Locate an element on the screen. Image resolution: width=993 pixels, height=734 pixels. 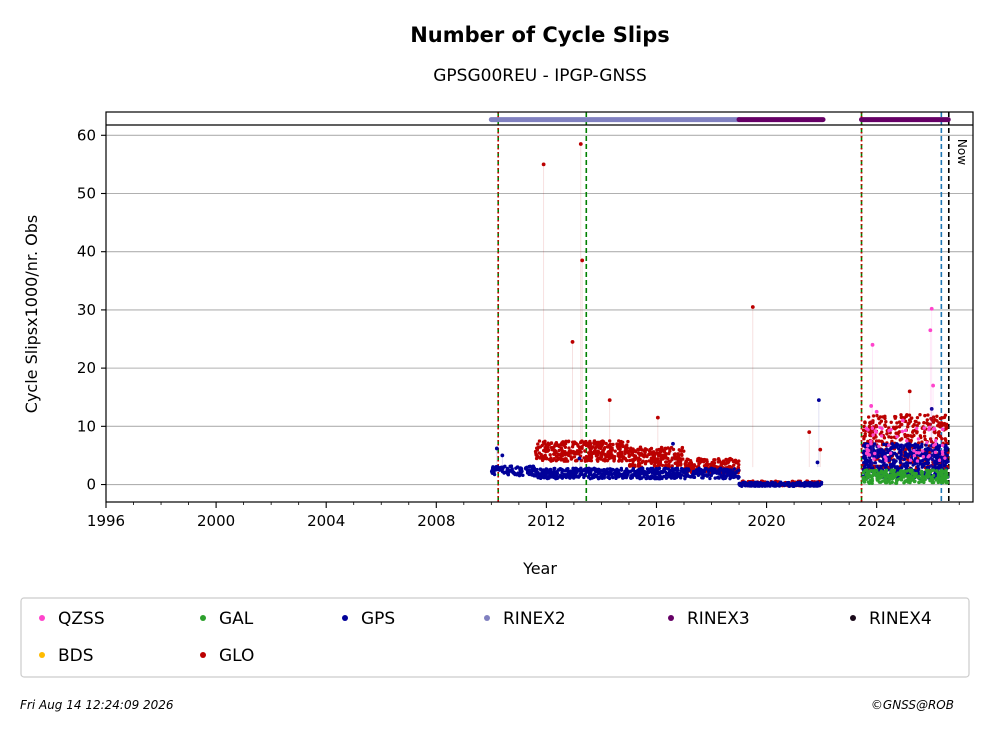
legend-marker is located at coordinates (42, 655).